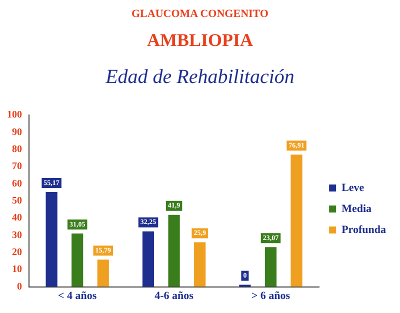  I want to click on y-tick-label: 50, so click(17, 200).